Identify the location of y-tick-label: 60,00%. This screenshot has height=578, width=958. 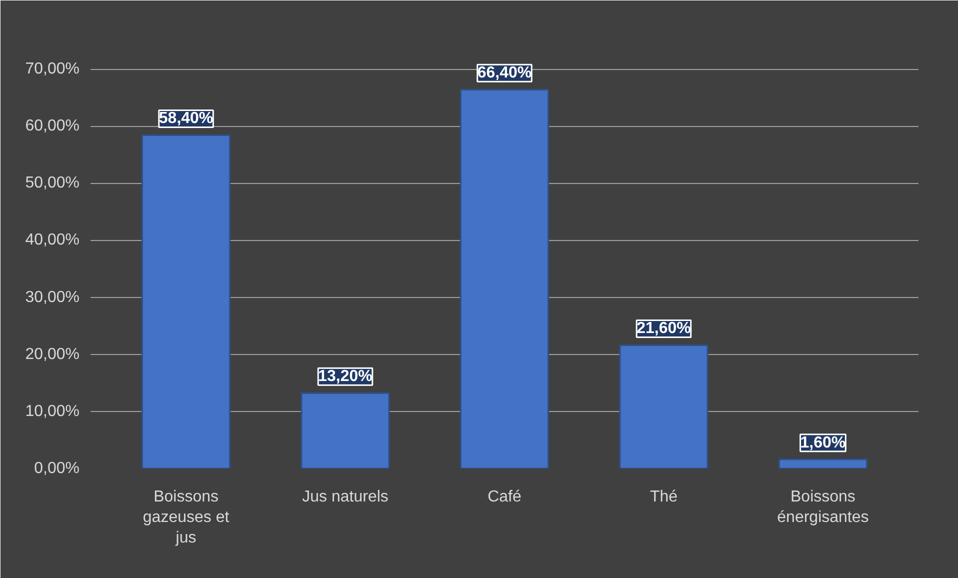
(52, 126).